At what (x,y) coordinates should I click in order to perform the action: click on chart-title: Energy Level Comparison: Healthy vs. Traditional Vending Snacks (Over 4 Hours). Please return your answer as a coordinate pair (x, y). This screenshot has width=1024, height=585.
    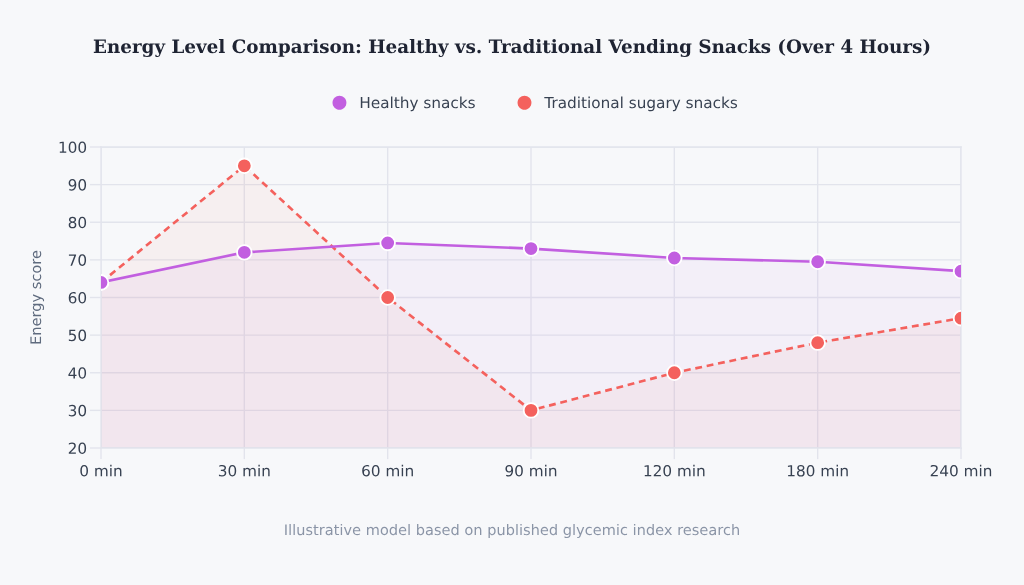
    Looking at the image, I should click on (511, 48).